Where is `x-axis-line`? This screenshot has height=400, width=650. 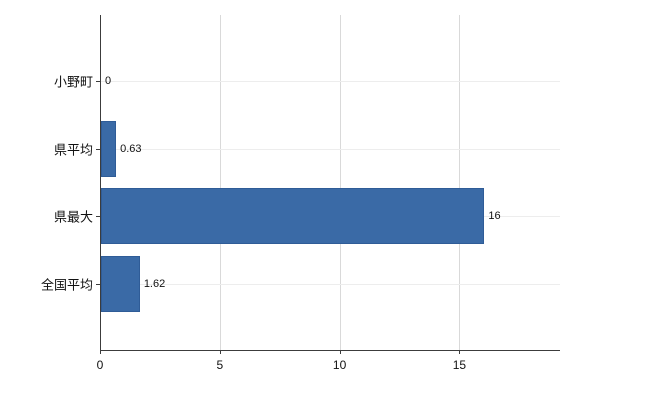
x-axis-line is located at coordinates (330, 350).